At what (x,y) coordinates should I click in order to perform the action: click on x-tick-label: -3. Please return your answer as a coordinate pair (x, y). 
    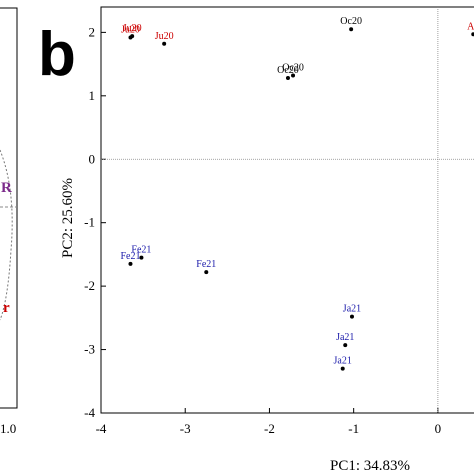
    Looking at the image, I should click on (185, 428).